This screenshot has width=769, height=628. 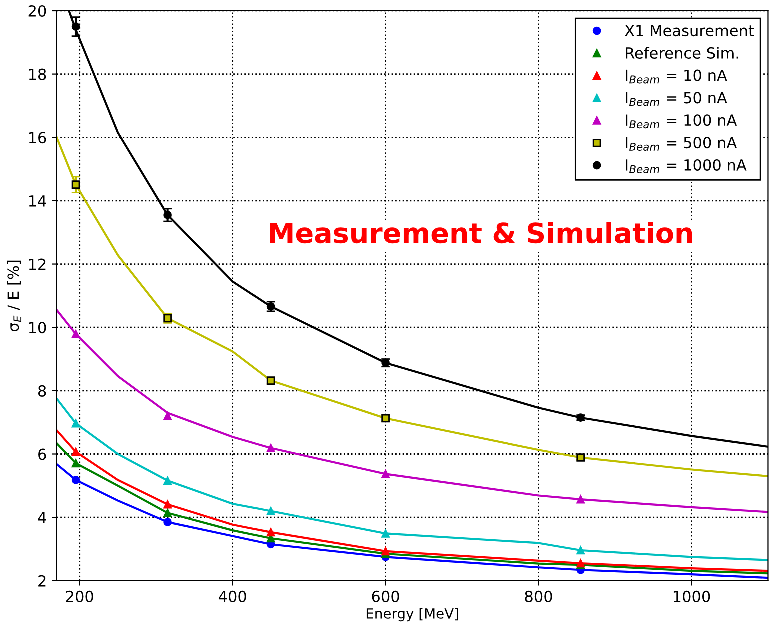 I want to click on y-tick-label: 8, so click(x=42, y=391).